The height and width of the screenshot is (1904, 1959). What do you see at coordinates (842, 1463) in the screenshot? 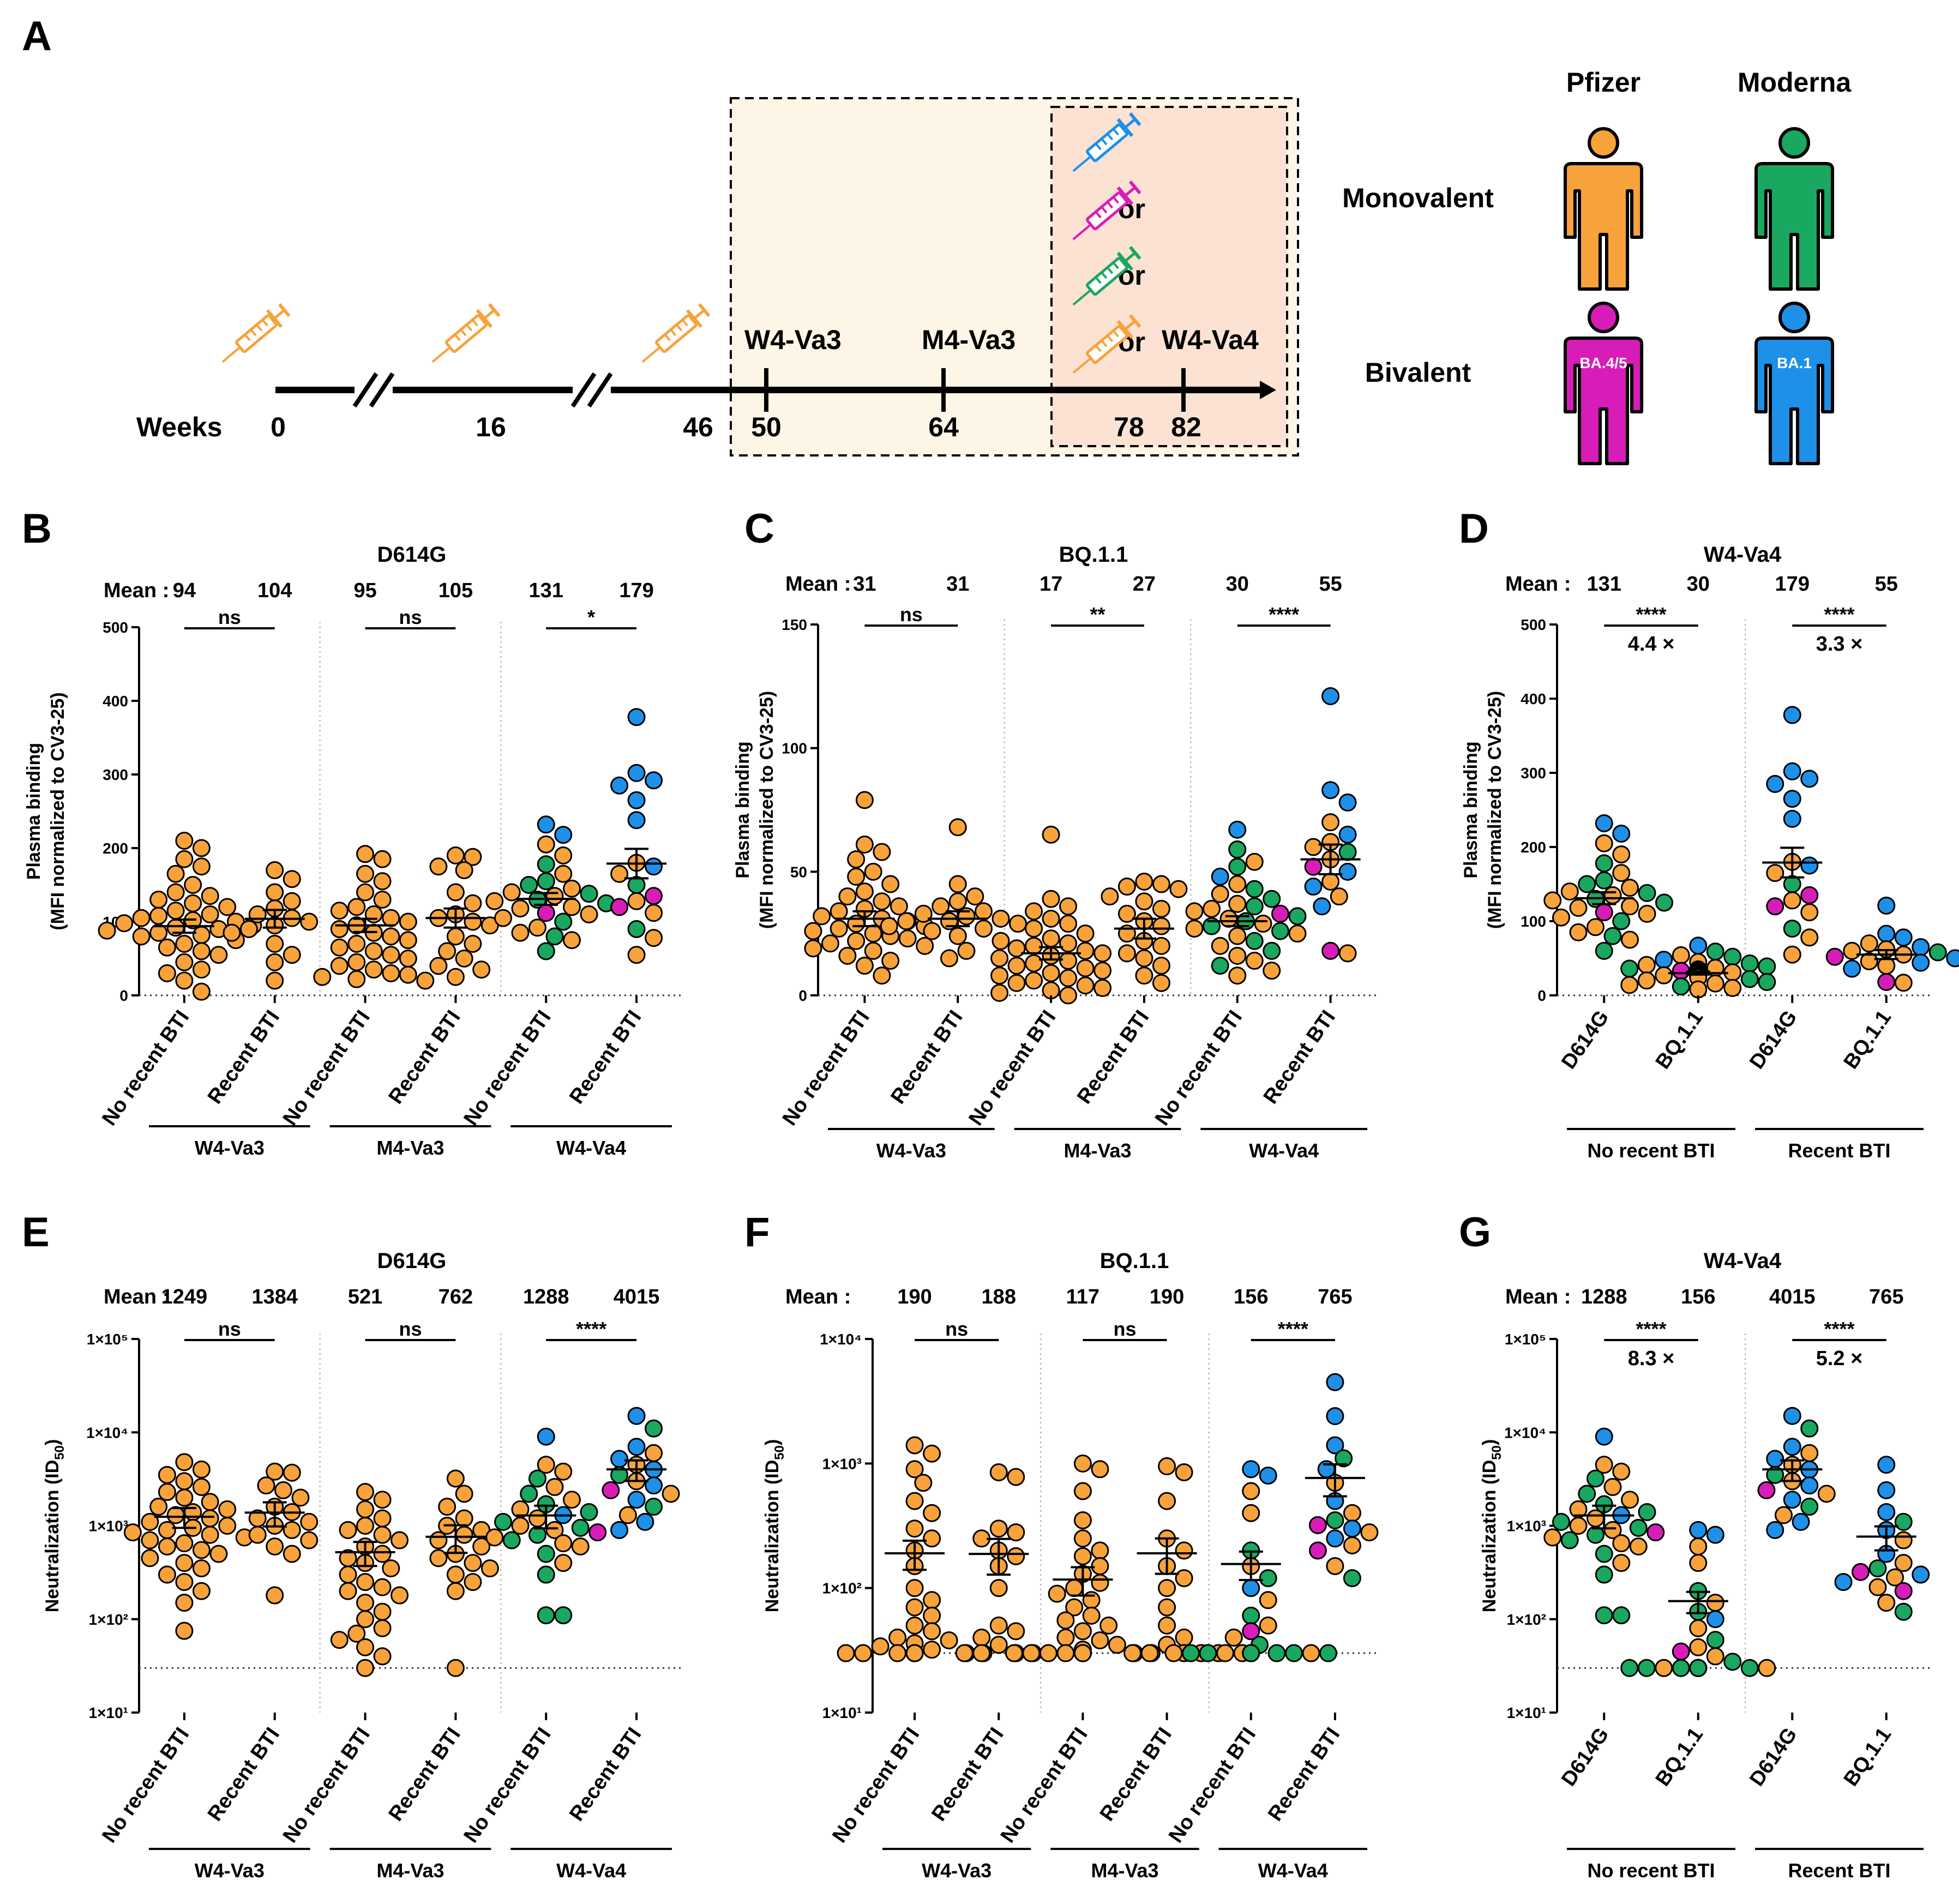
I see `y-tick-label: 1×10³` at bounding box center [842, 1463].